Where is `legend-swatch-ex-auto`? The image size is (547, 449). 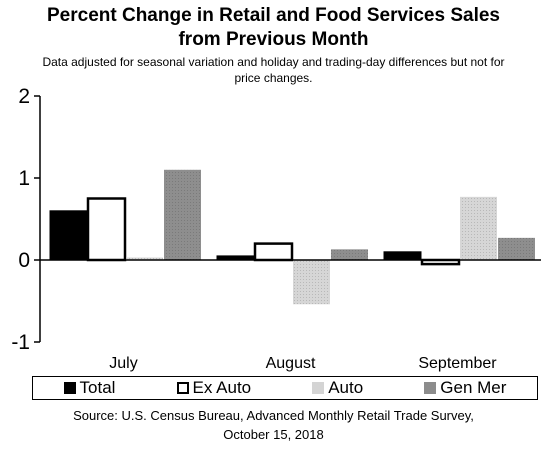
legend-swatch-ex-auto is located at coordinates (182, 388).